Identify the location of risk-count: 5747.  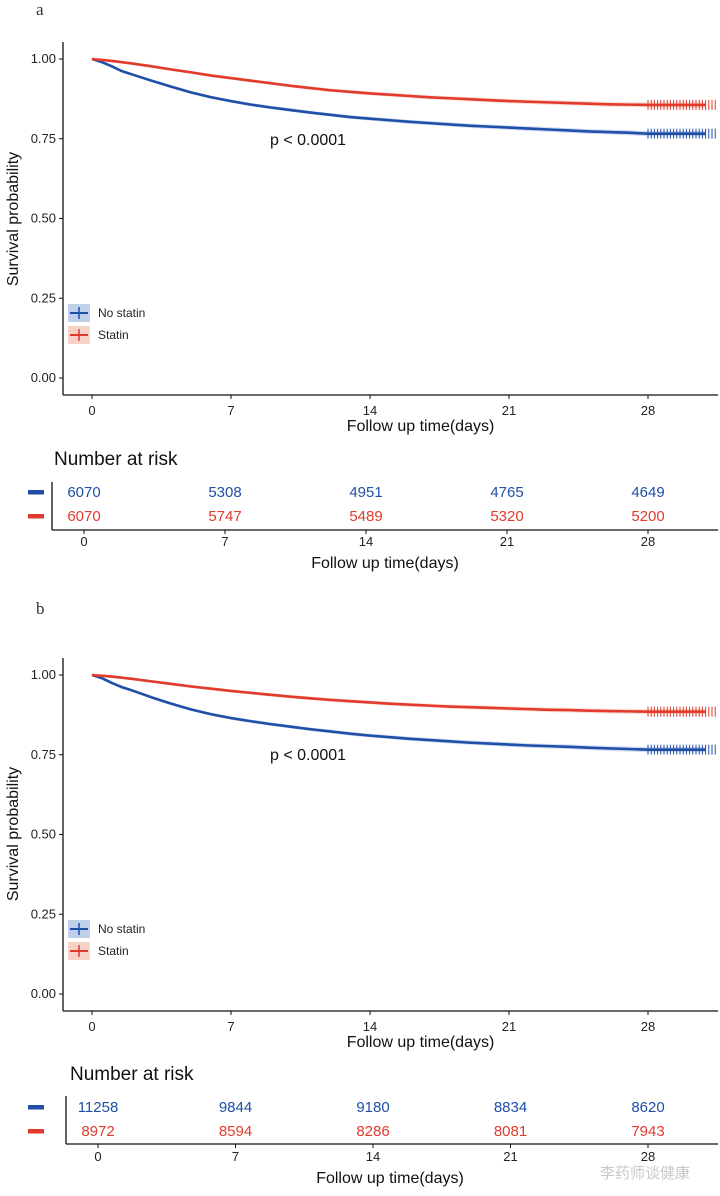
(224, 516).